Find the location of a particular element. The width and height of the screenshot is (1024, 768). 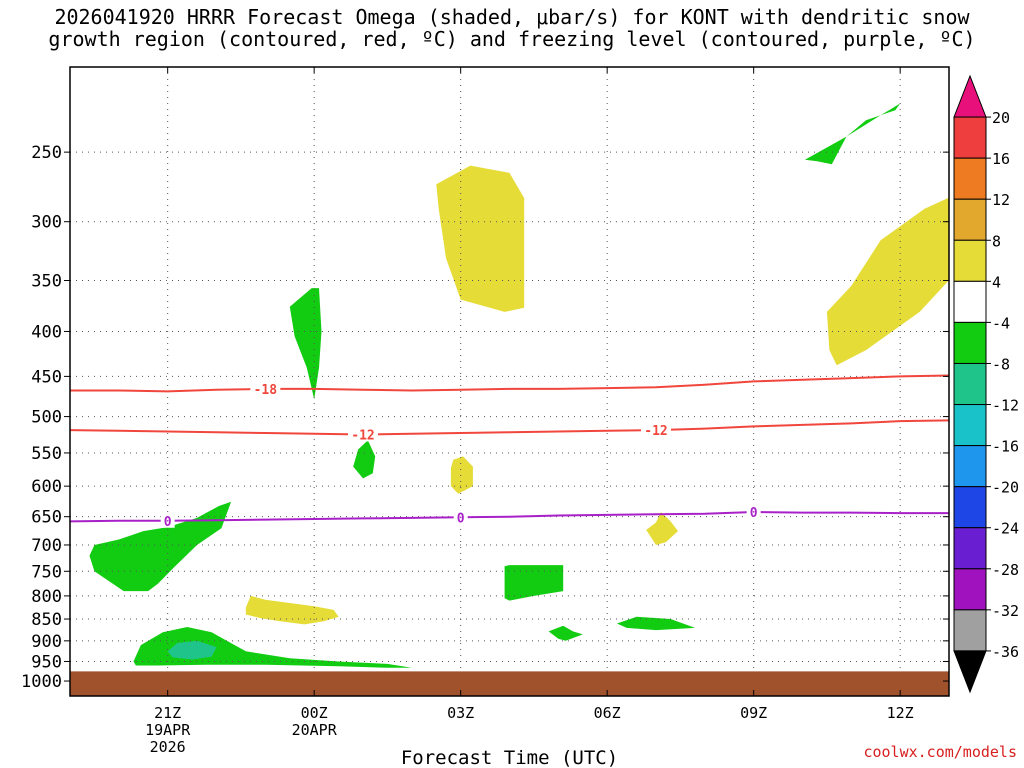

y-tick-label: 950 is located at coordinates (46, 662).